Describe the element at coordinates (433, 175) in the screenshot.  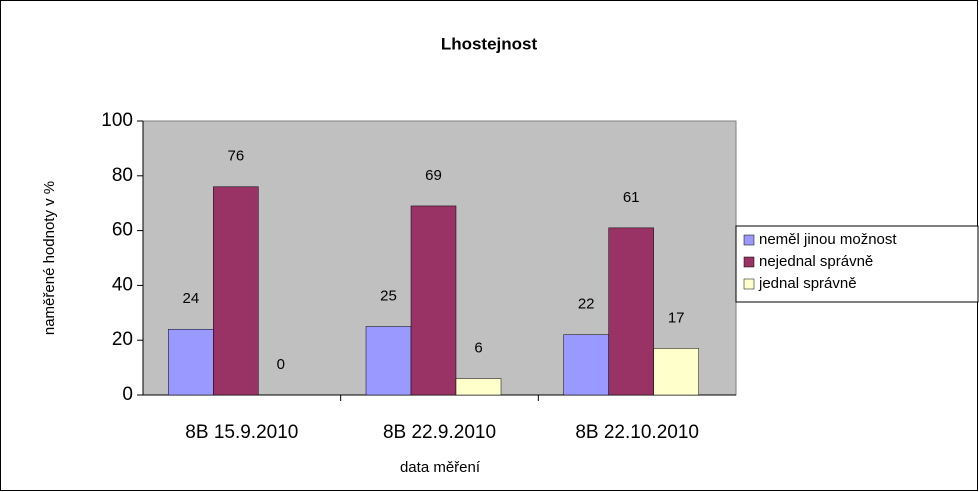
I see `data-label: 69` at that location.